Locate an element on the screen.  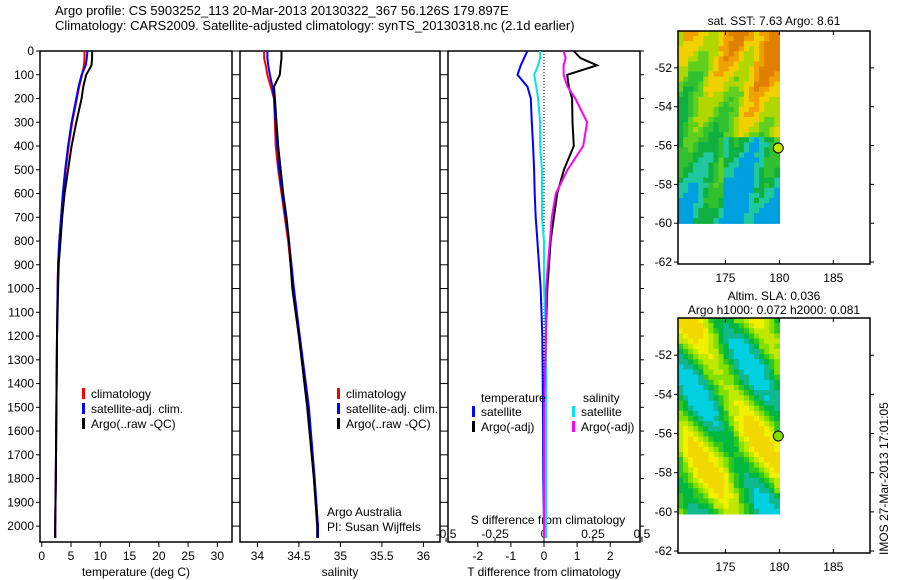
diff-legend-swatch is located at coordinates (473, 411).